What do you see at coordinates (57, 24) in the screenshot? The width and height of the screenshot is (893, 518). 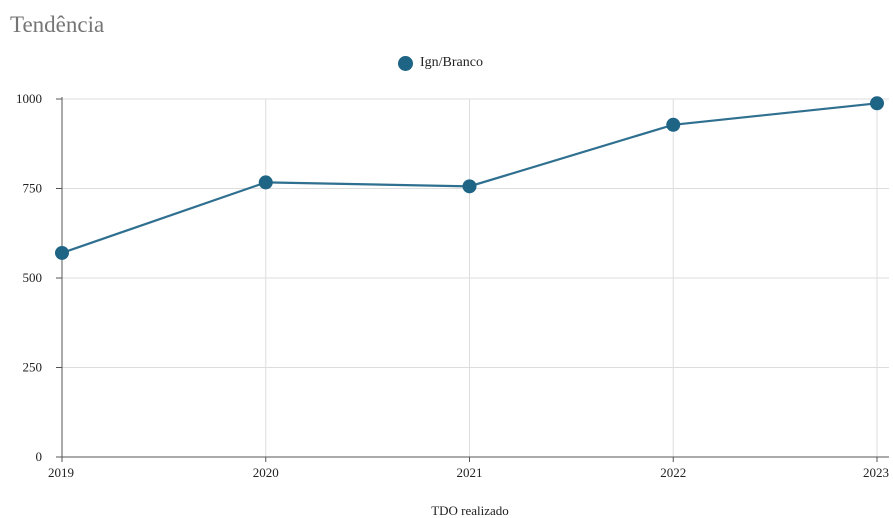 I see `chart-title: Tendência` at bounding box center [57, 24].